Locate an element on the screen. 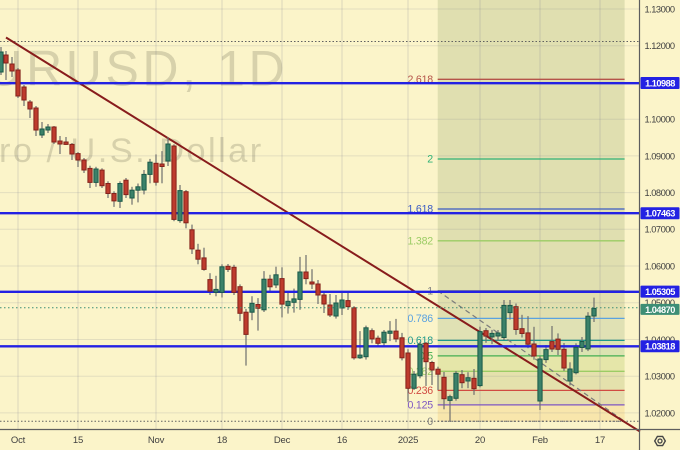  svg-text: 17 is located at coordinates (600, 440).